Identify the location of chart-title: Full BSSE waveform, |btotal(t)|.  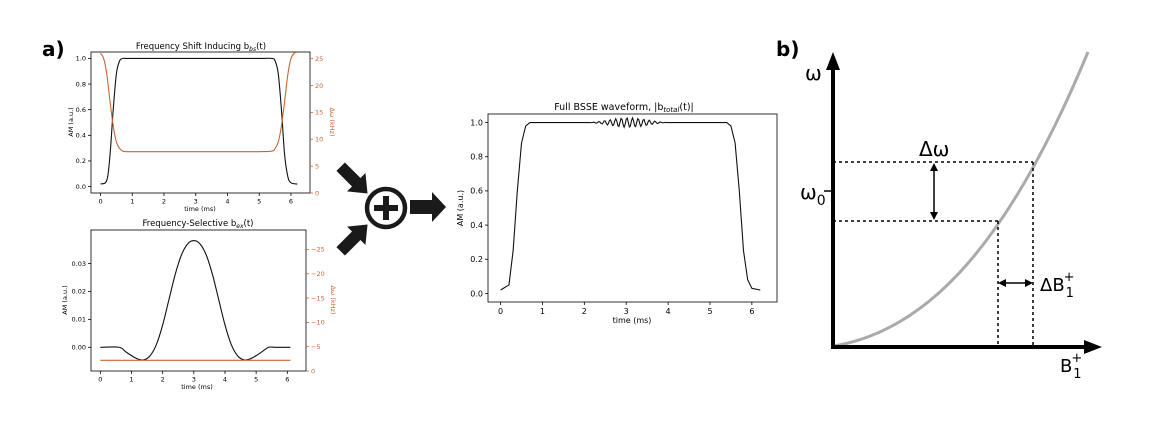
(624, 108).